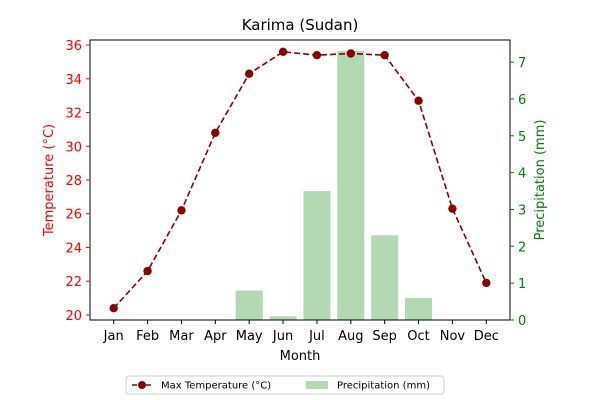 The height and width of the screenshot is (400, 600). What do you see at coordinates (316, 336) in the screenshot?
I see `x-tick-label: Jul` at bounding box center [316, 336].